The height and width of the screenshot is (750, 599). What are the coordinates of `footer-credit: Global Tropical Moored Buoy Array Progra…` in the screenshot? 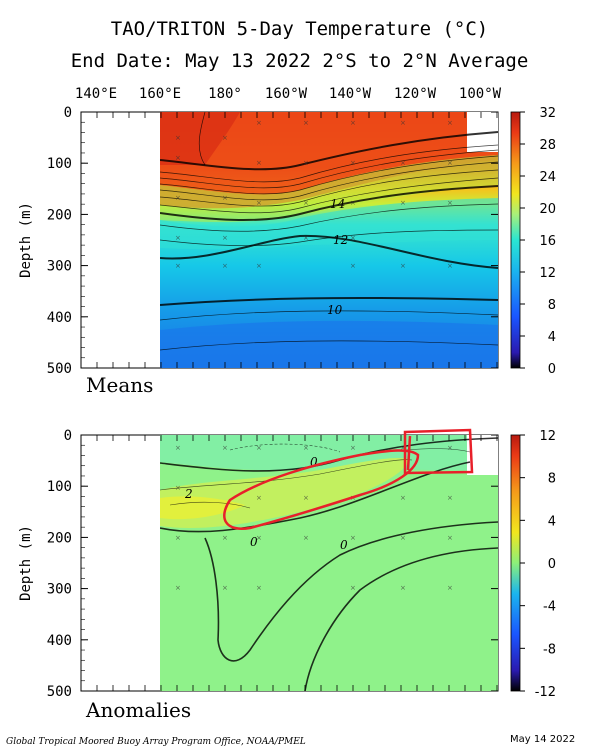 It's located at (156, 742).